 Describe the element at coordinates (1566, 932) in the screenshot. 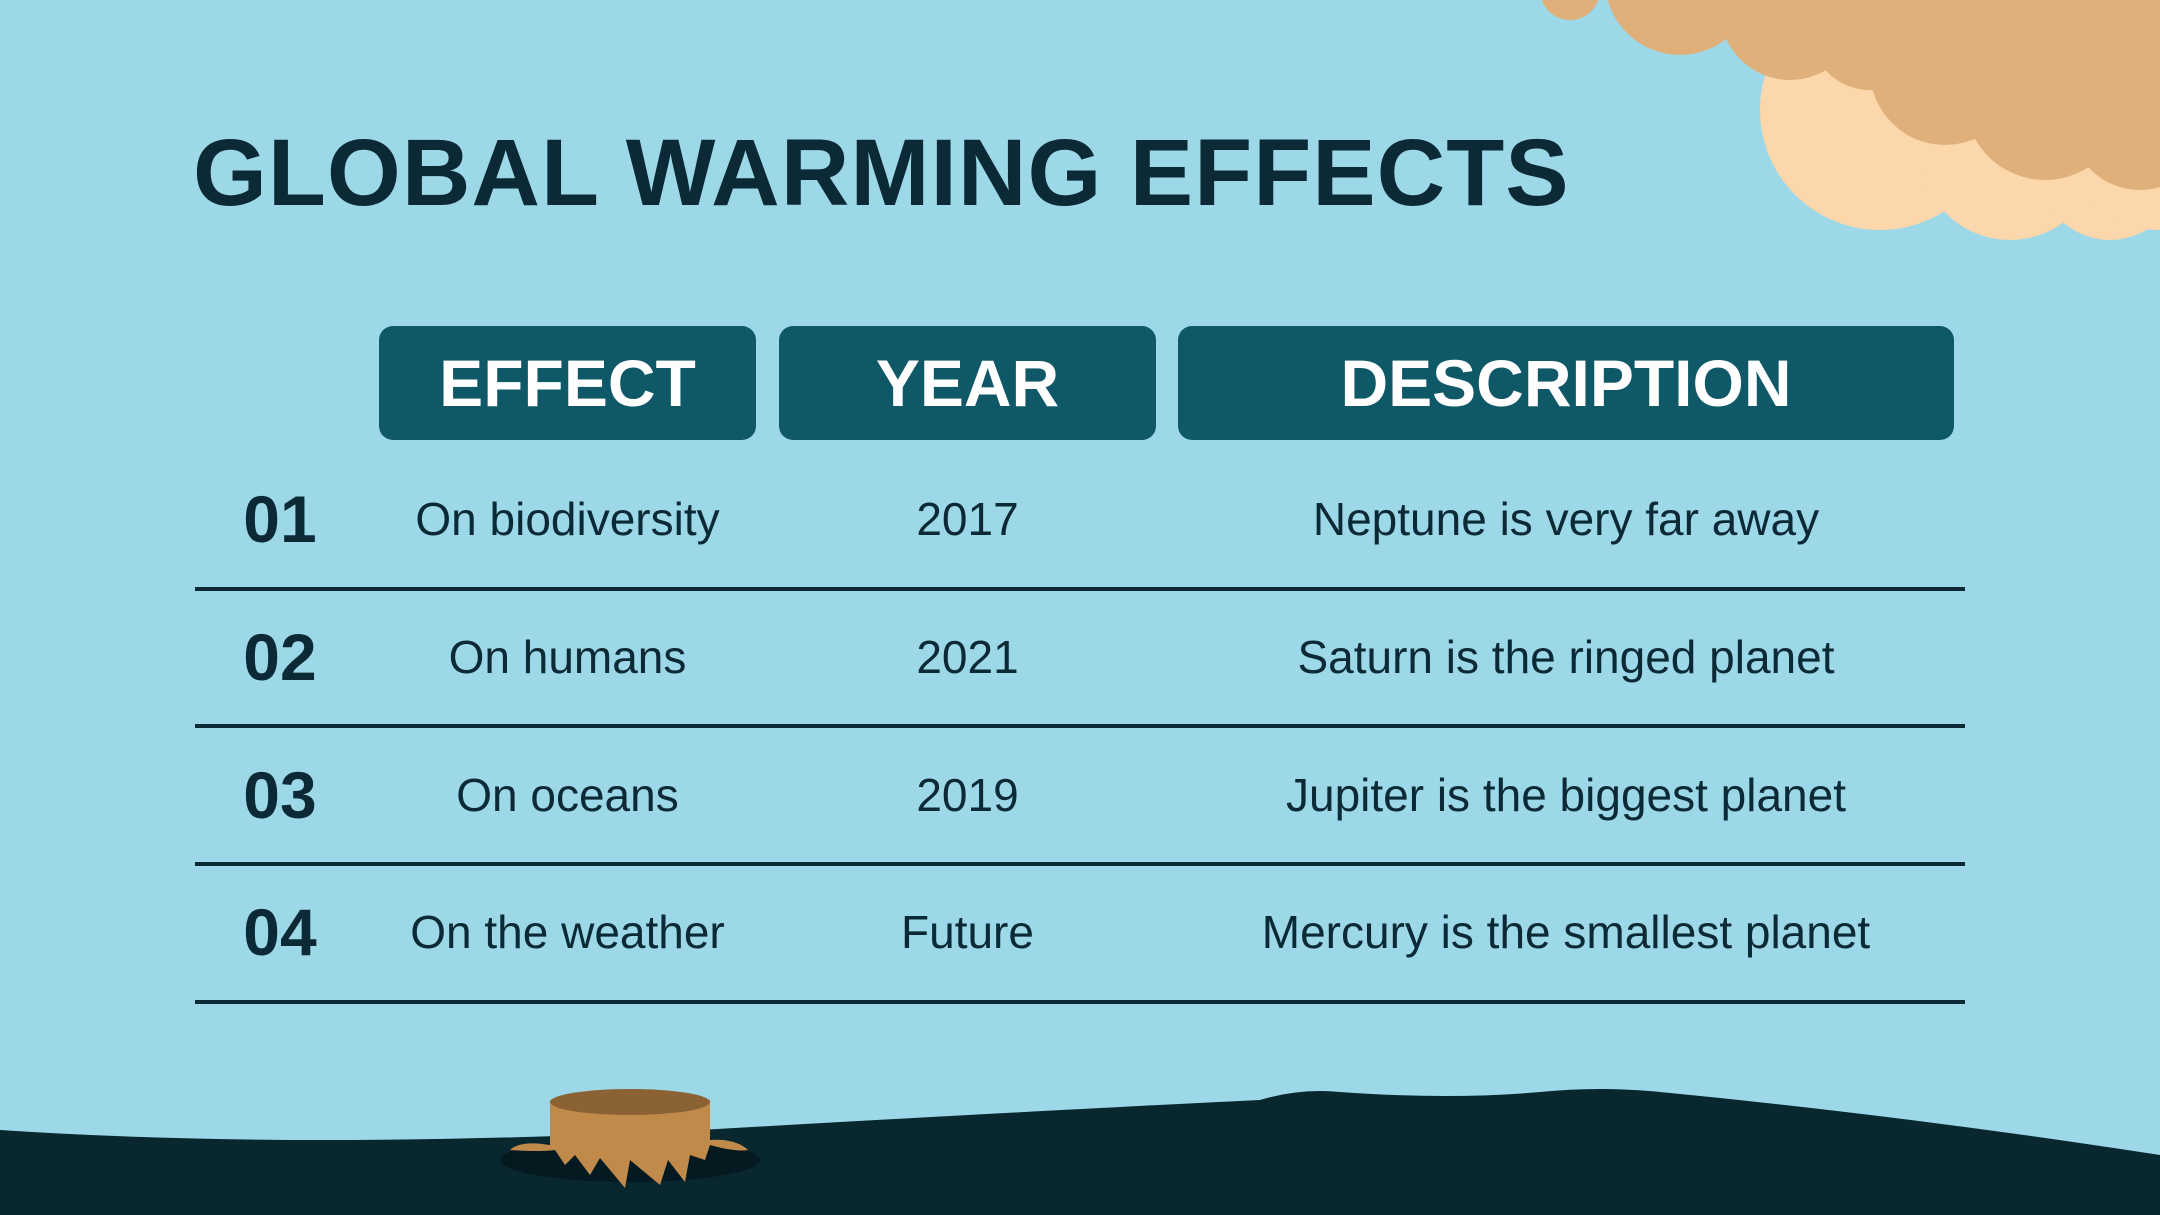

I see `description-cell: Mercury is the smallest planet` at that location.